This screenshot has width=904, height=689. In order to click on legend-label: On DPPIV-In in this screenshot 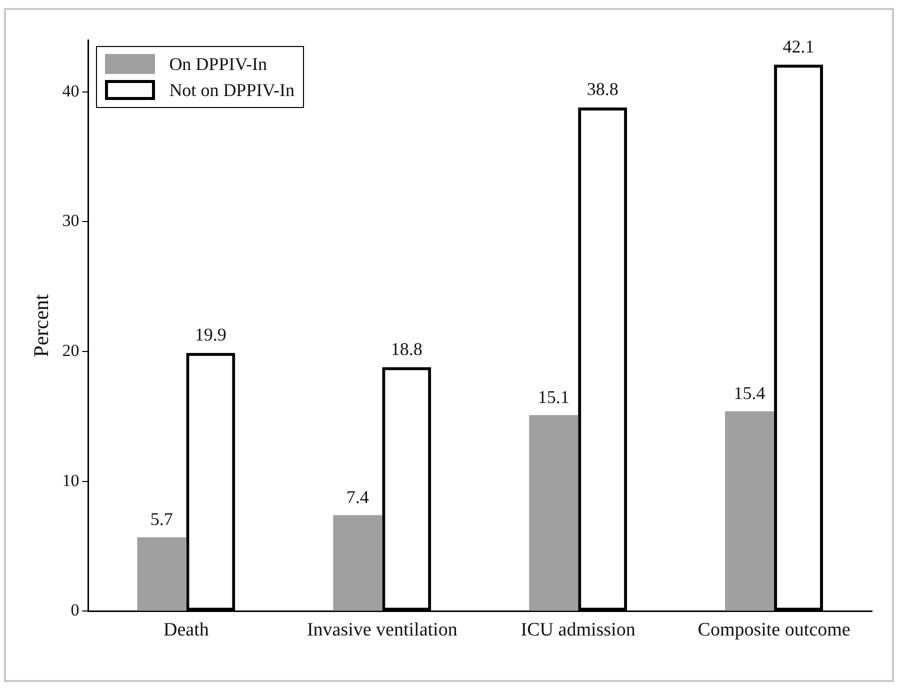, I will do `click(218, 64)`.